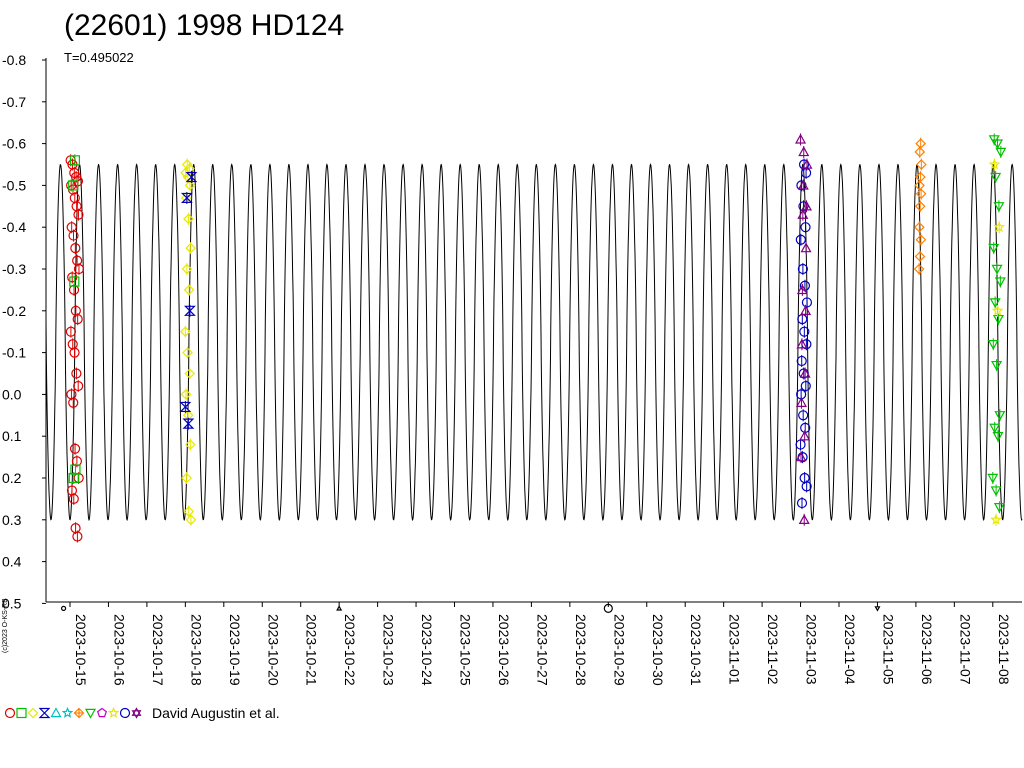 This screenshot has width=1024, height=768. What do you see at coordinates (14, 144) in the screenshot?
I see `y-tick-label: -0.6` at bounding box center [14, 144].